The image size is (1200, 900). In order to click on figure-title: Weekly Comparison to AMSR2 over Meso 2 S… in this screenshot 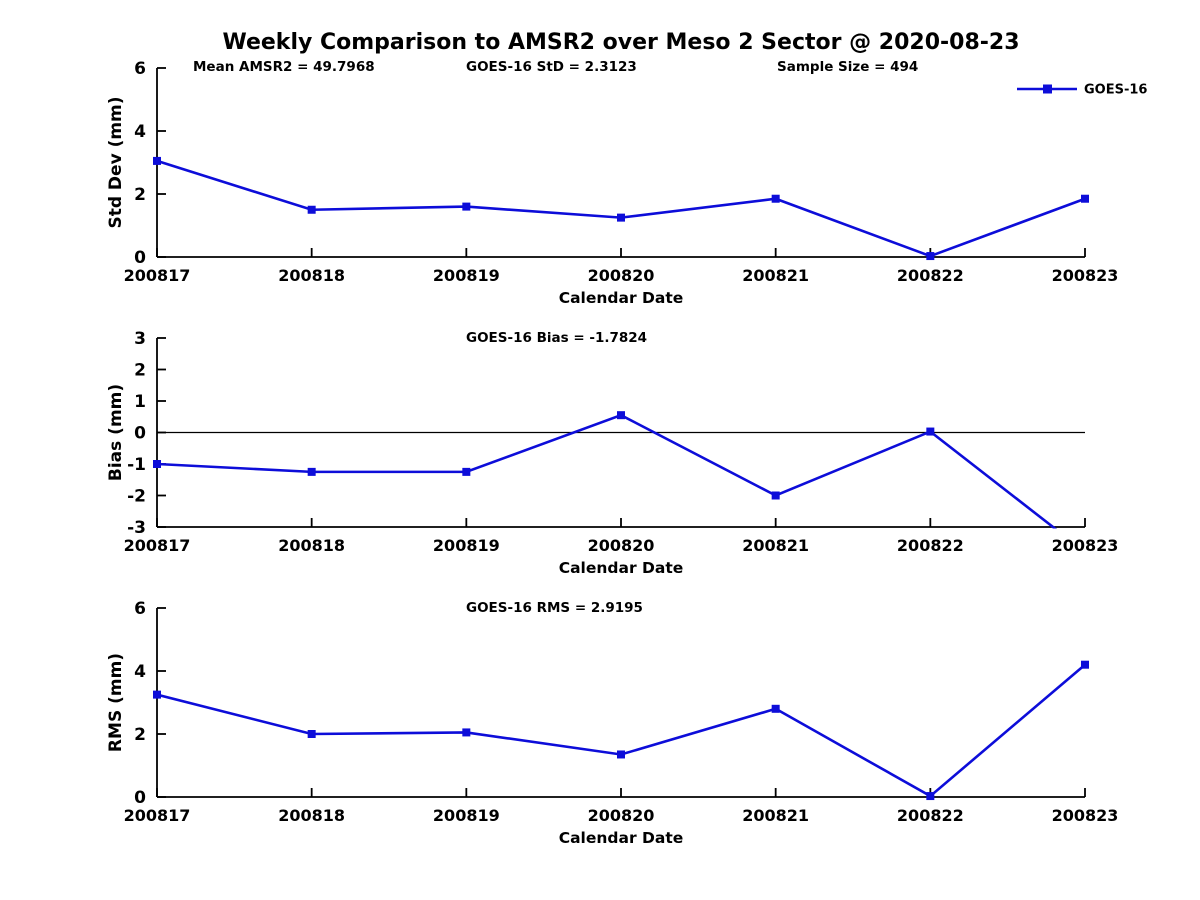, I will do `click(621, 42)`.